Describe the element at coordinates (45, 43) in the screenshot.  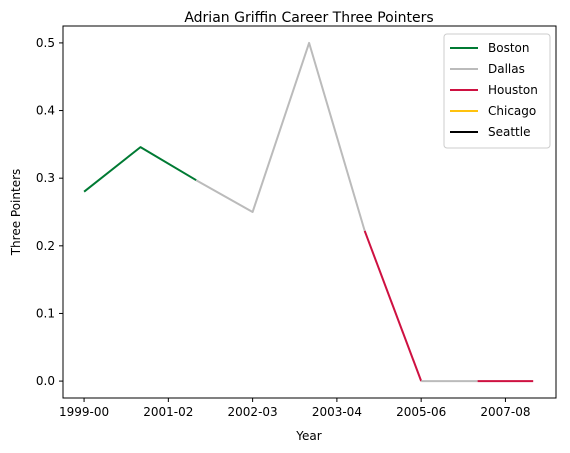
I see `y-tick-label: 0.5` at that location.